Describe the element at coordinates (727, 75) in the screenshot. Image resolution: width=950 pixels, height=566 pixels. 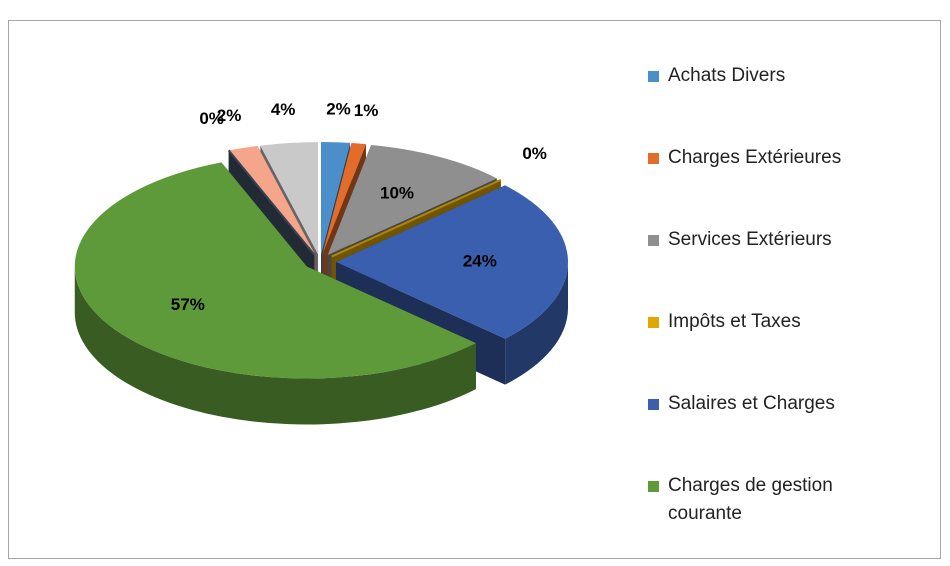
I see `legend-label: Achats Divers` at that location.